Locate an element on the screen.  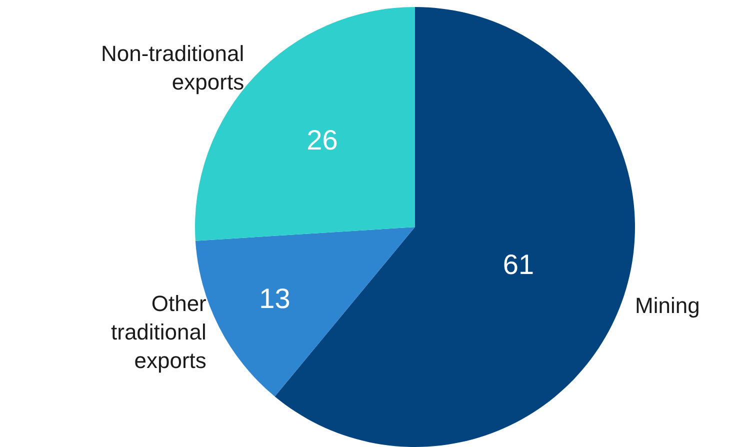
slice-label: Non-traditional exports is located at coordinates (172, 68).